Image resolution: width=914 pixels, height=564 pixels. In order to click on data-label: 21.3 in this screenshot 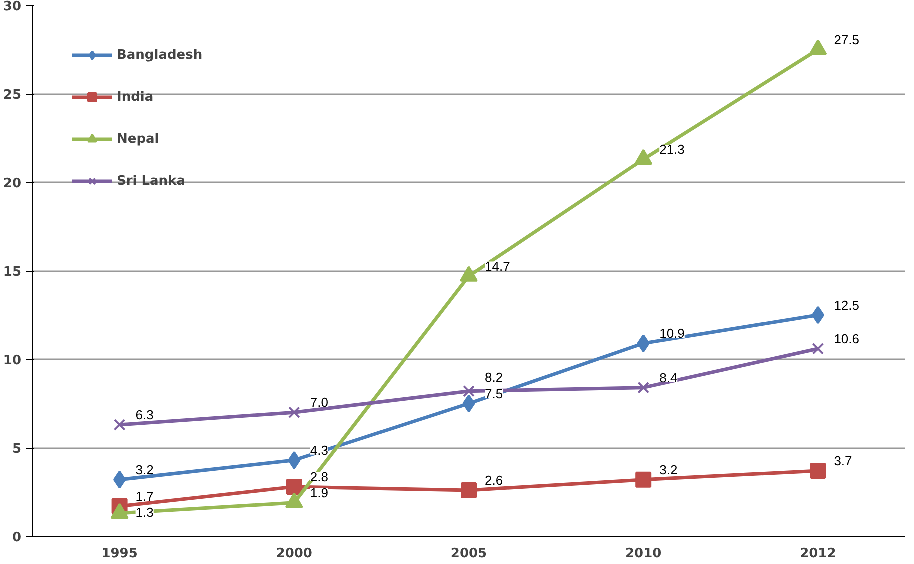, I will do `click(672, 149)`.